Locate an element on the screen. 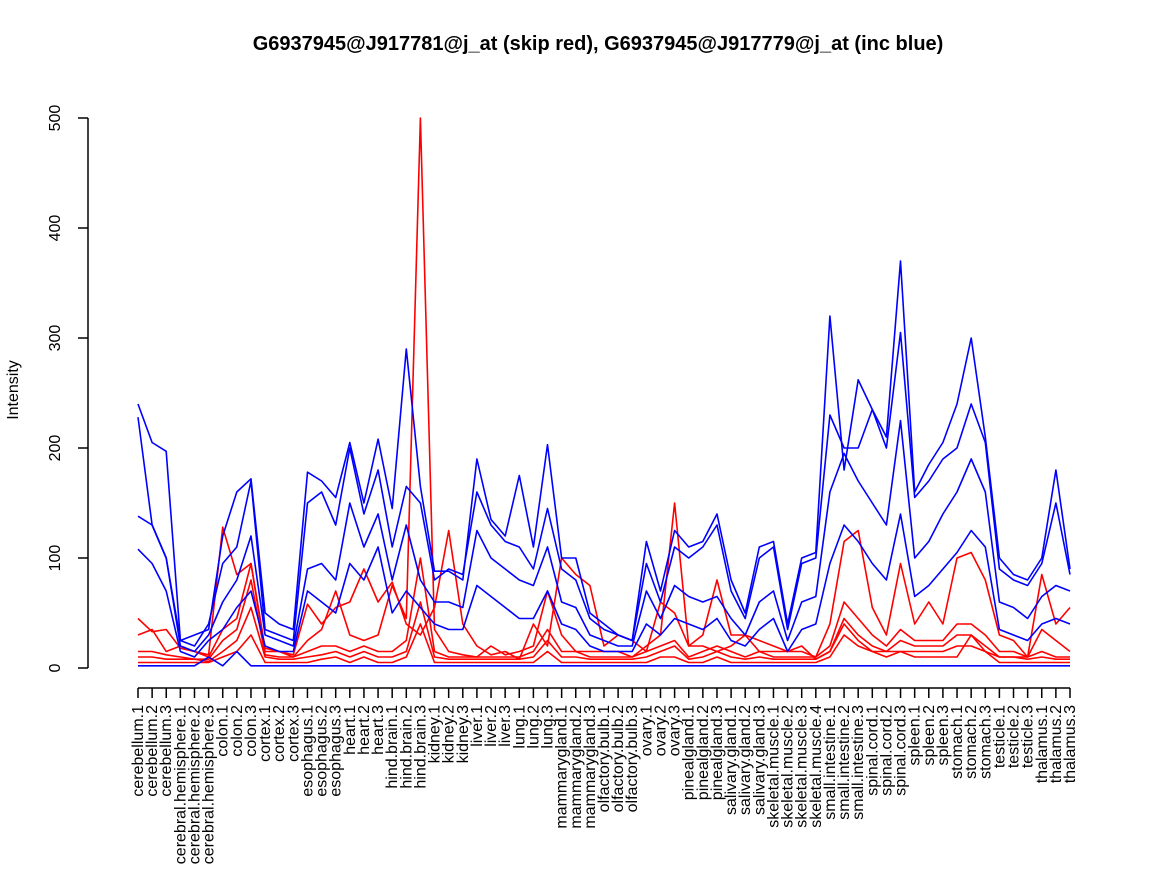 The height and width of the screenshot is (869, 1152). x-tick-label: pinealgland.1 is located at coordinates (689, 752).